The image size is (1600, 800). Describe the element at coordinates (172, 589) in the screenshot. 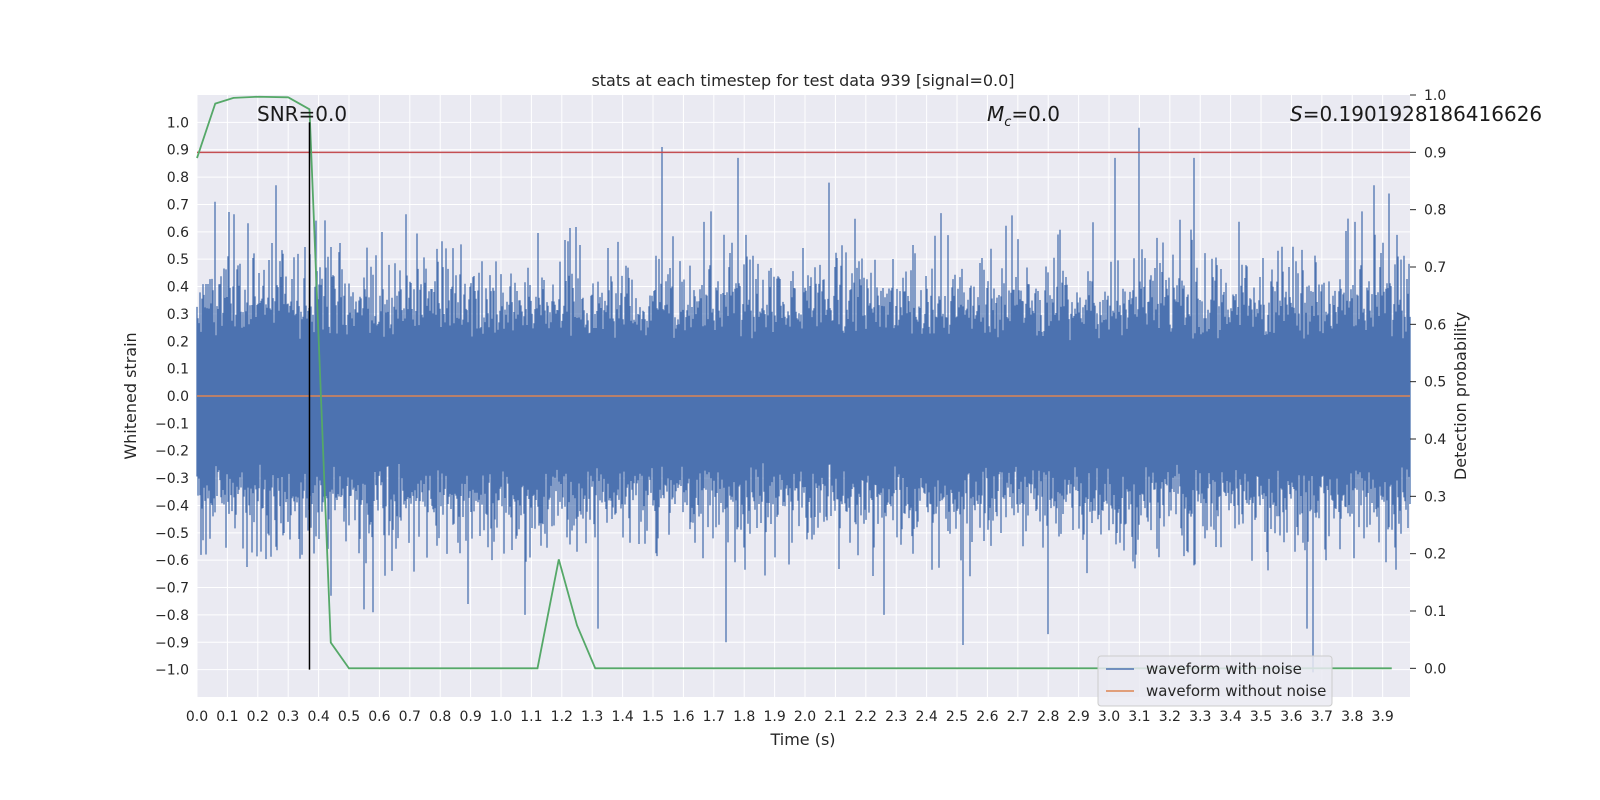

I see `y-tick-label: −0.7` at that location.